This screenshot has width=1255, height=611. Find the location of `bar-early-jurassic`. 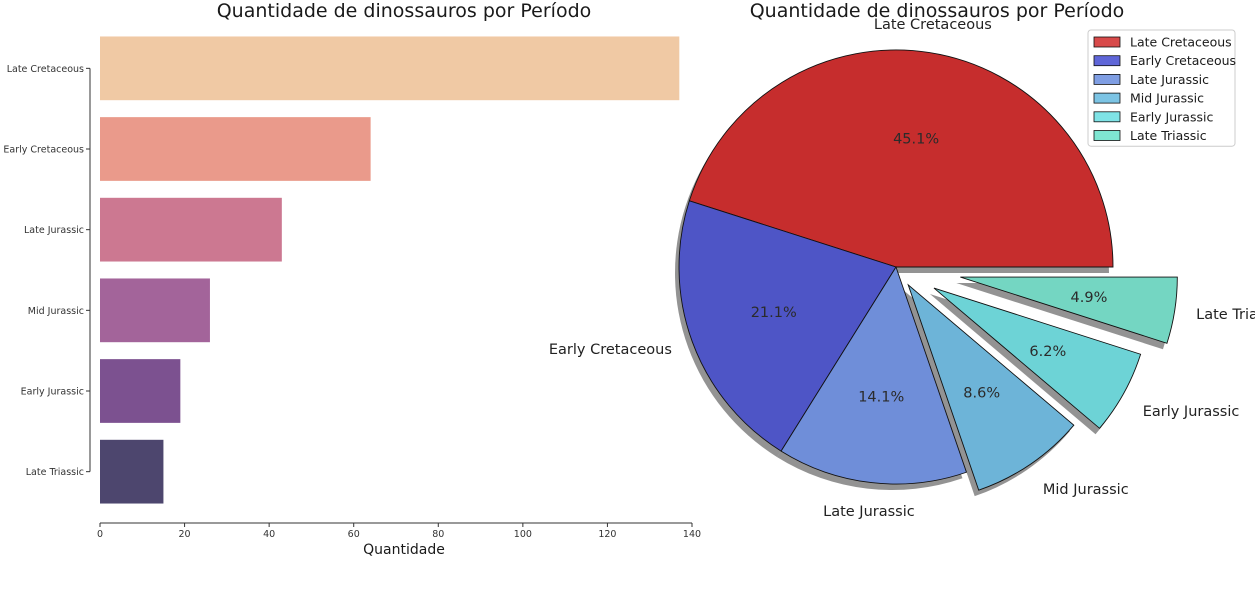

bar-early-jurassic is located at coordinates (140, 391).